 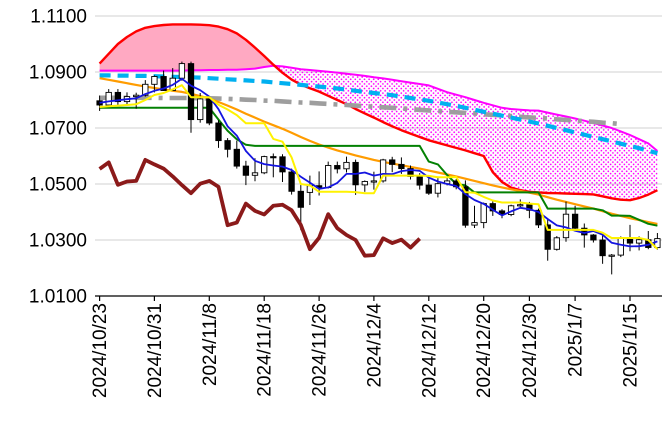 I want to click on chikou-span-darkred-line, so click(x=260, y=208).